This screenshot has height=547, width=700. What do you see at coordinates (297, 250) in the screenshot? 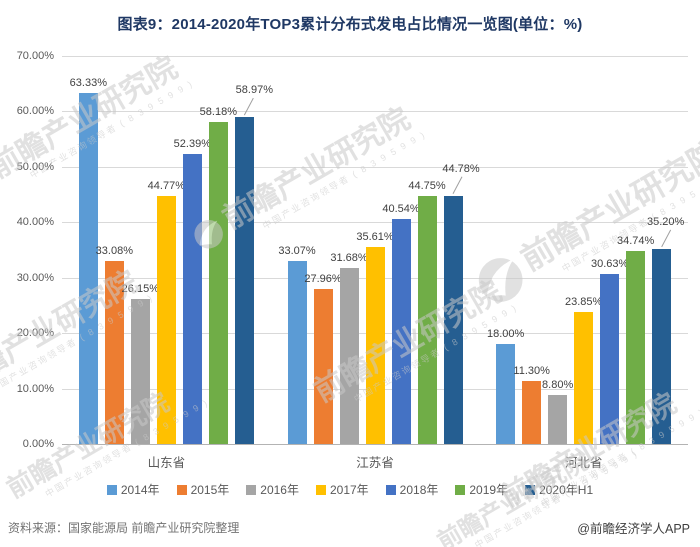
I see `bar-label: 33.07%` at bounding box center [297, 250].